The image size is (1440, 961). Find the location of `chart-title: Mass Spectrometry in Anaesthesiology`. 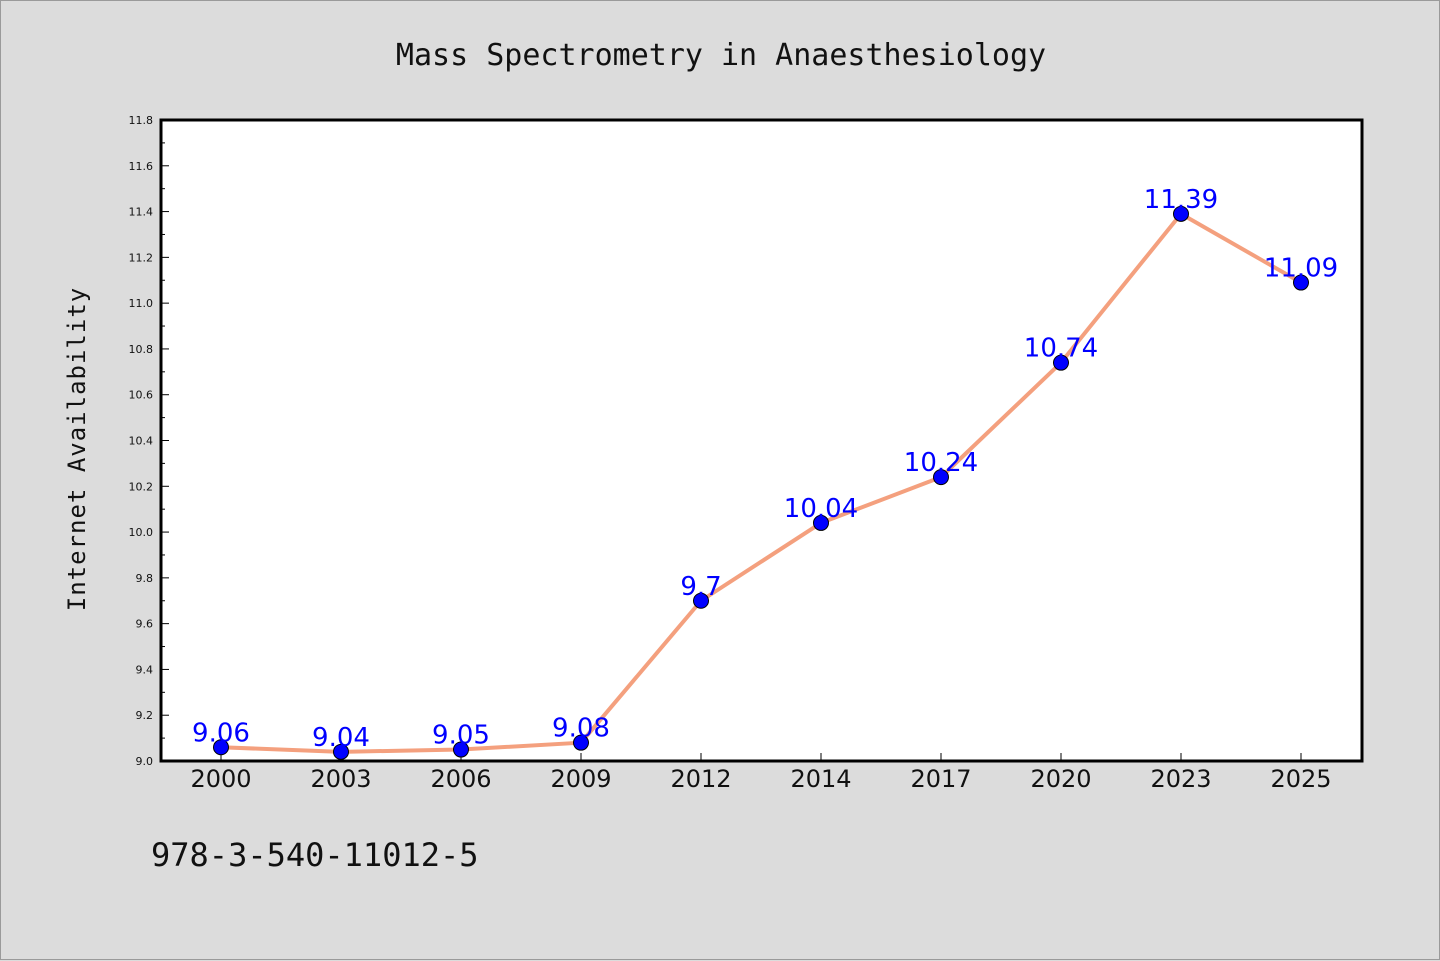

chart-title: Mass Spectrometry in Anaesthesiology is located at coordinates (721, 55).